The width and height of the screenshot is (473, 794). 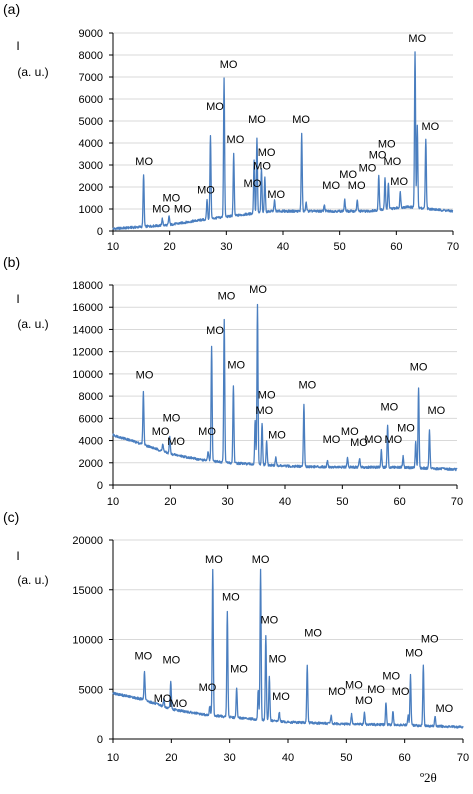 I want to click on y-tick-label: 9000, so click(x=91, y=34).